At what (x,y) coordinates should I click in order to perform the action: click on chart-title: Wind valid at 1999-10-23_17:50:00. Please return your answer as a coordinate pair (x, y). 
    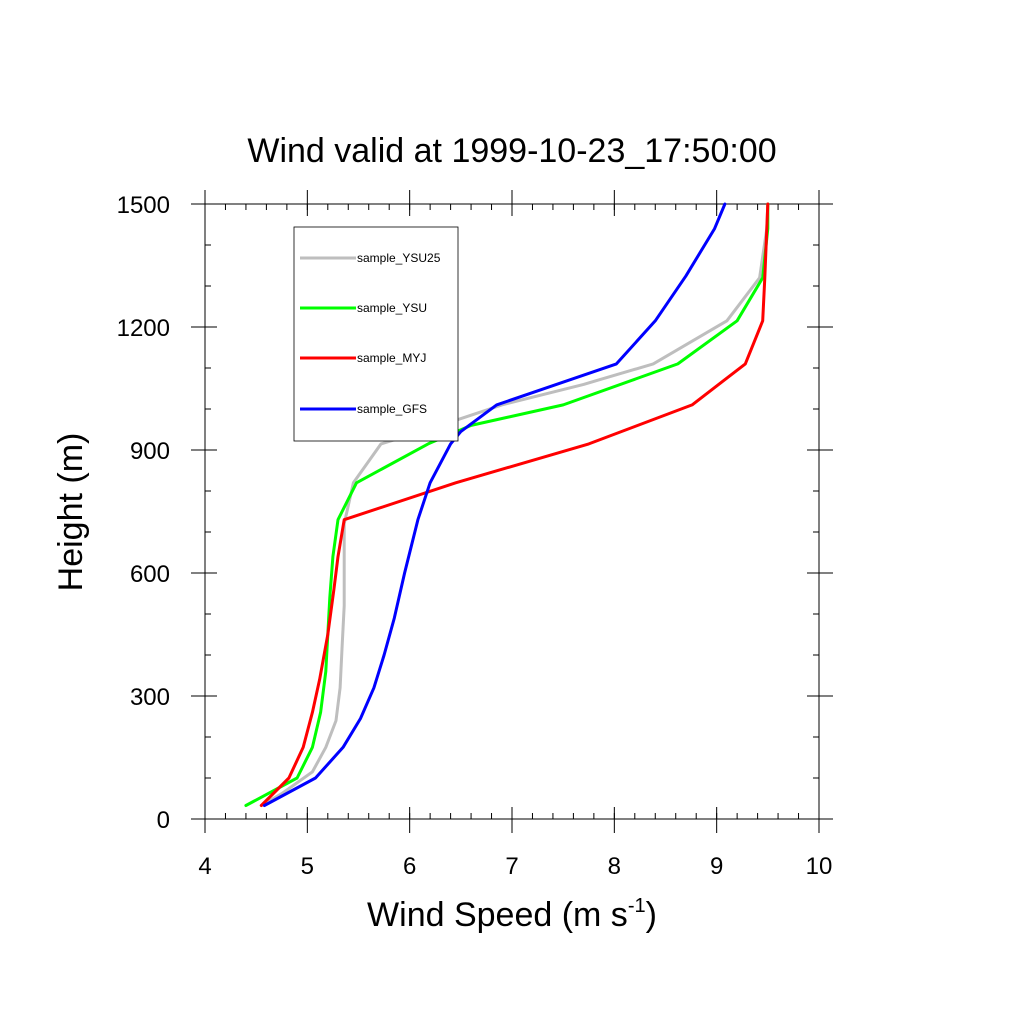
    Looking at the image, I should click on (511, 151).